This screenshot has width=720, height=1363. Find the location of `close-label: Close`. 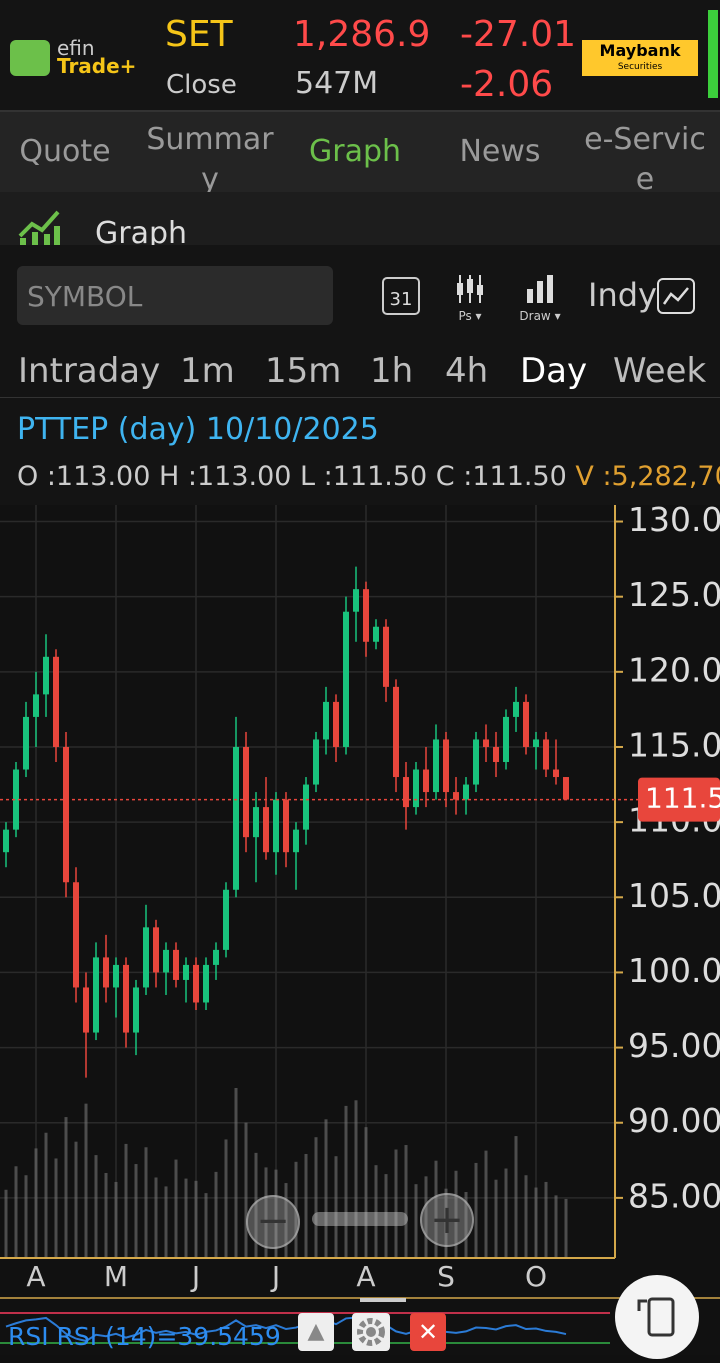

close-label: Close is located at coordinates (201, 85).